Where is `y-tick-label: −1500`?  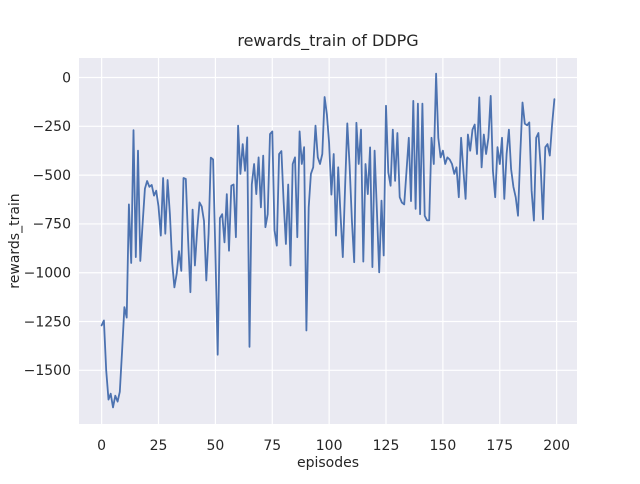 y-tick-label: −1500 is located at coordinates (47, 371).